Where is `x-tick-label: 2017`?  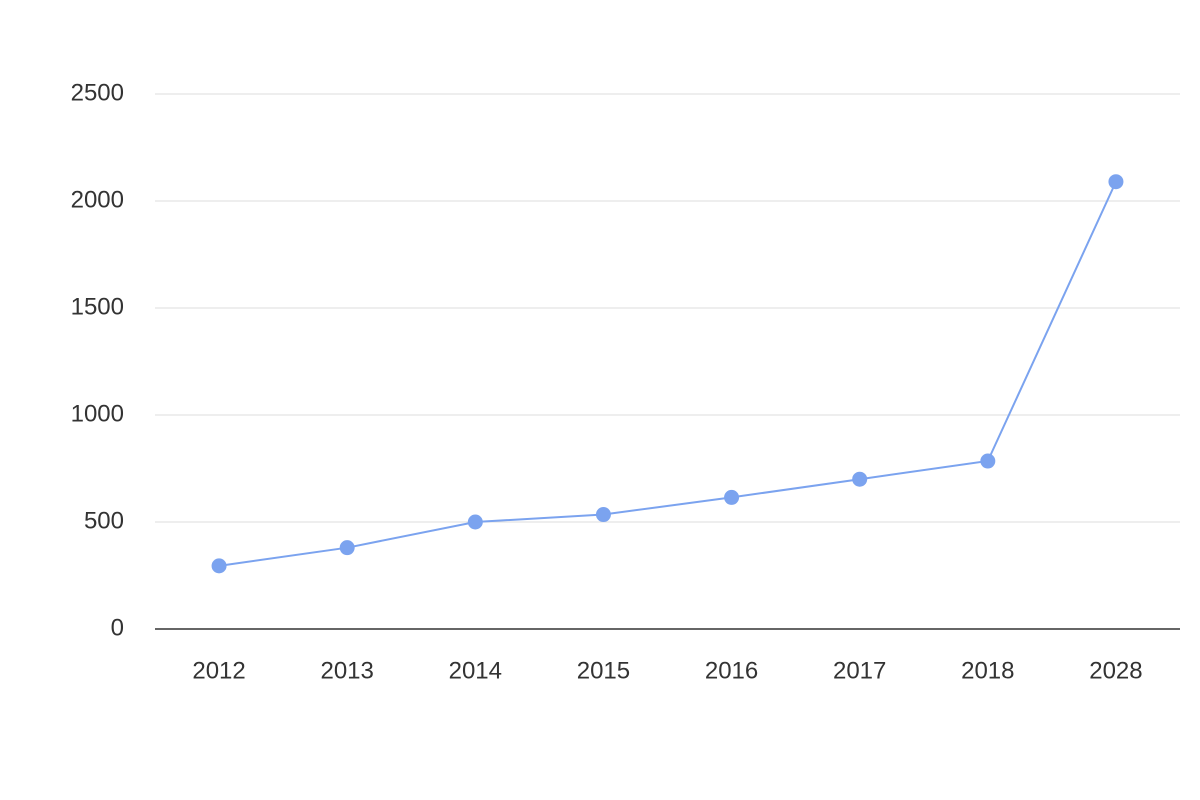 x-tick-label: 2017 is located at coordinates (859, 670).